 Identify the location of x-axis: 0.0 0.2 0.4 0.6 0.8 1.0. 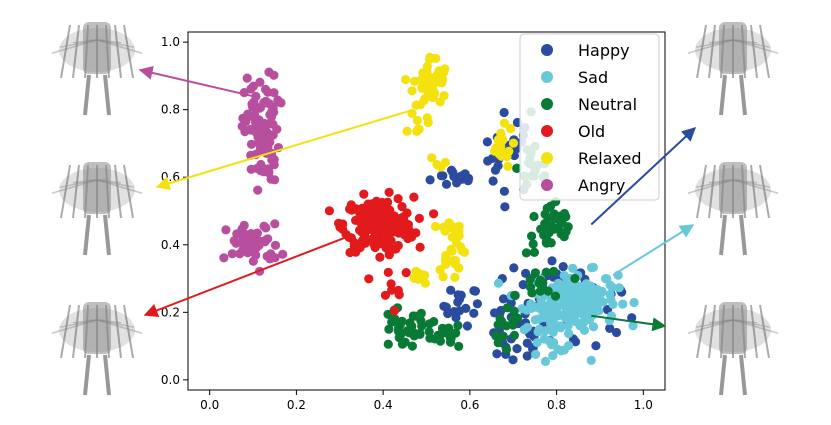
(426, 401).